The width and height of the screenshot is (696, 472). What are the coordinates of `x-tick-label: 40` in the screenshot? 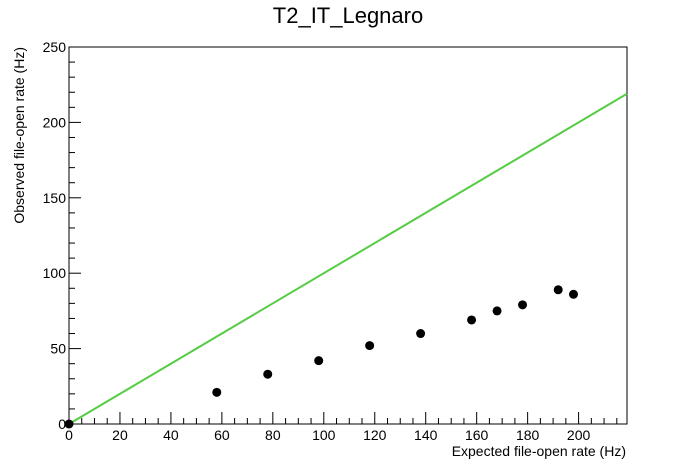 It's located at (171, 435).